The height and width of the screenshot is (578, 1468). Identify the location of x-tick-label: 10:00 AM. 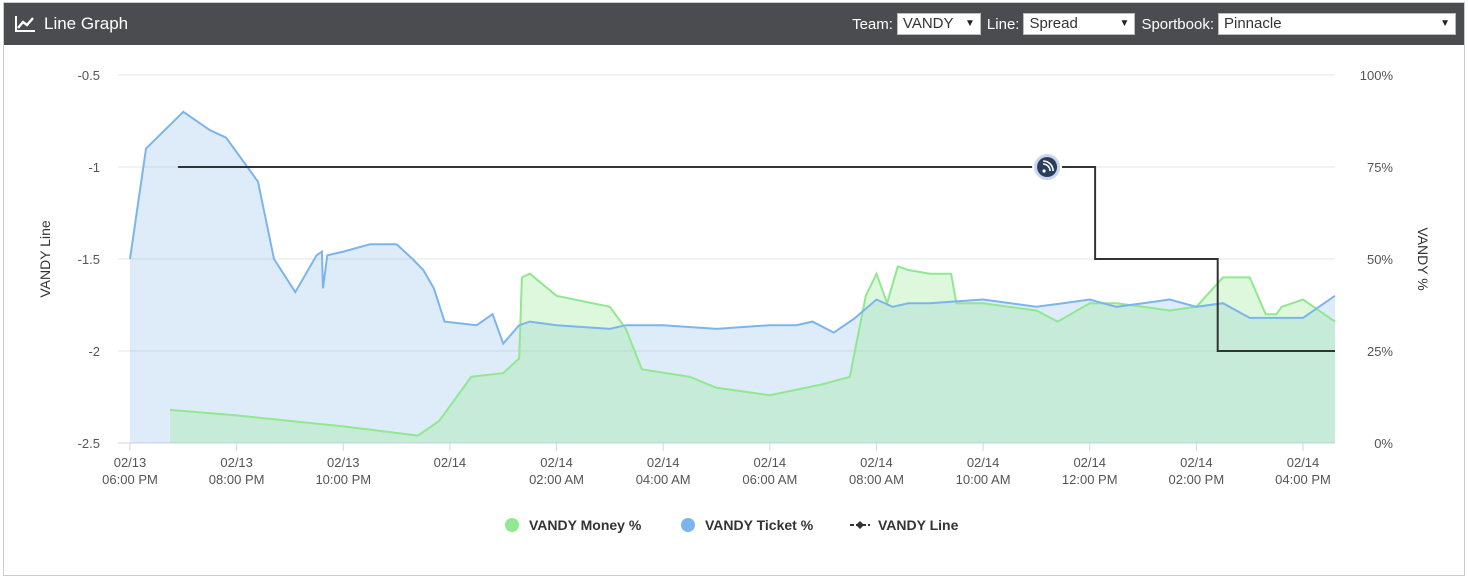
(983, 479).